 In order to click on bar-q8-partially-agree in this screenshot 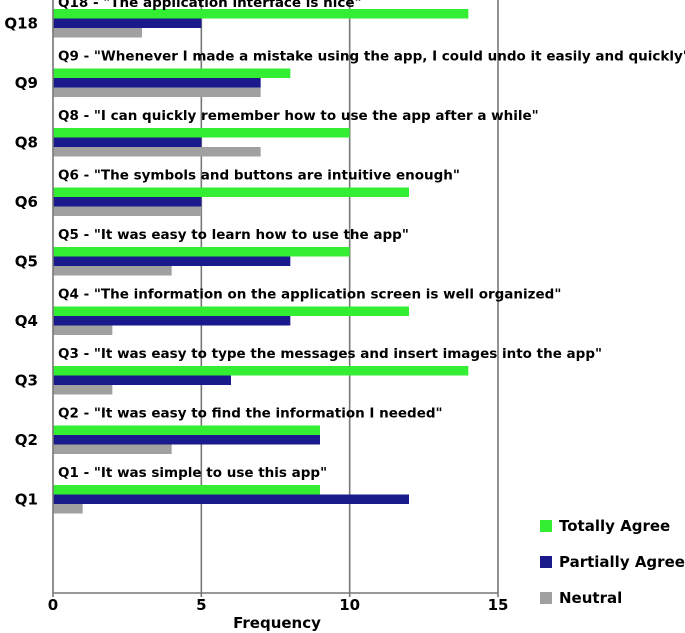, I will do `click(127, 142)`.